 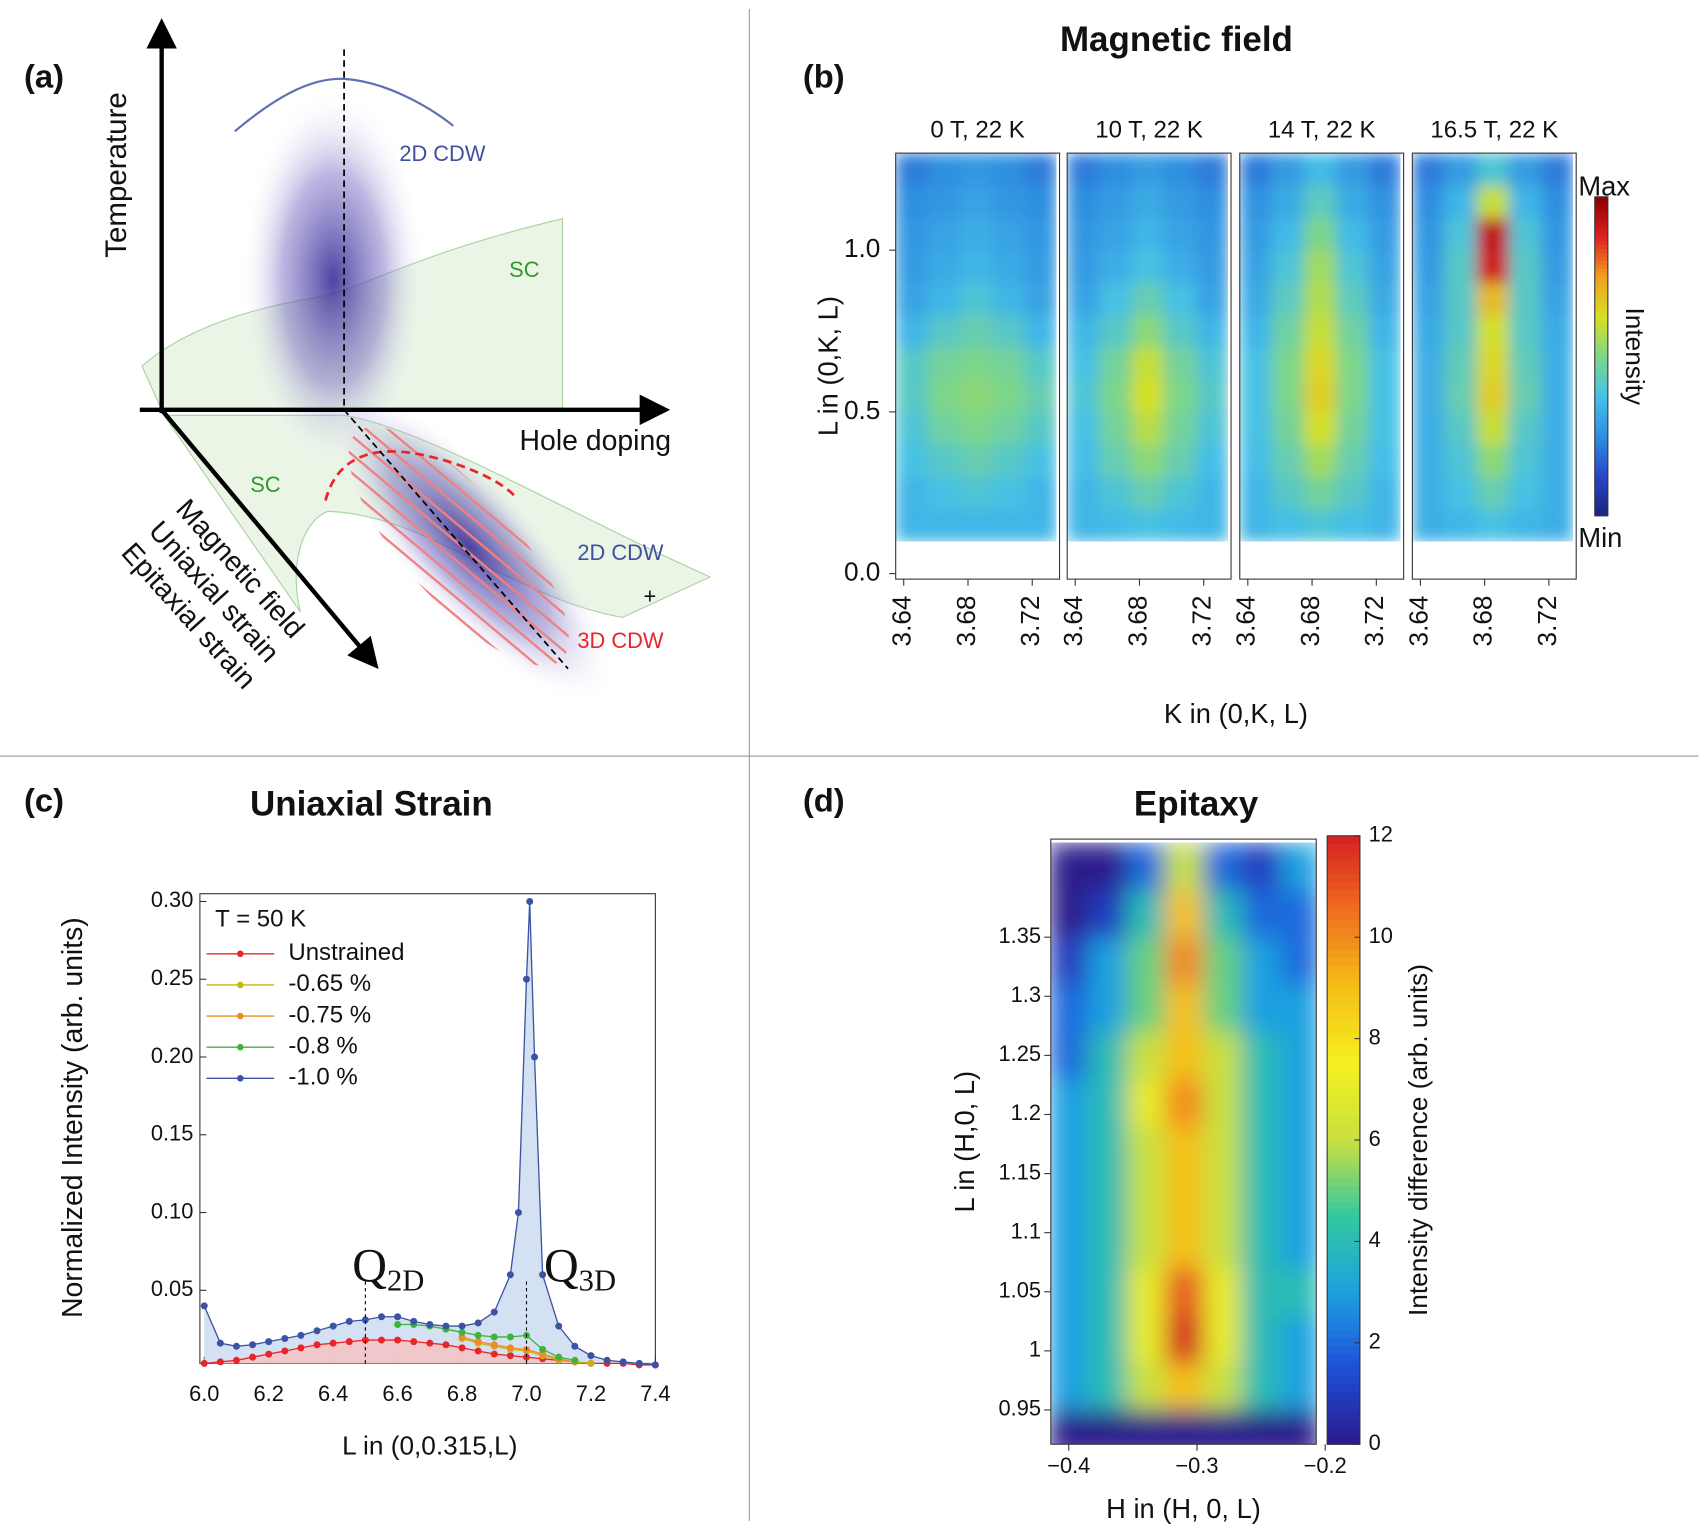 What do you see at coordinates (371, 804) in the screenshot?
I see `chart-title: Uniaxial Strain` at bounding box center [371, 804].